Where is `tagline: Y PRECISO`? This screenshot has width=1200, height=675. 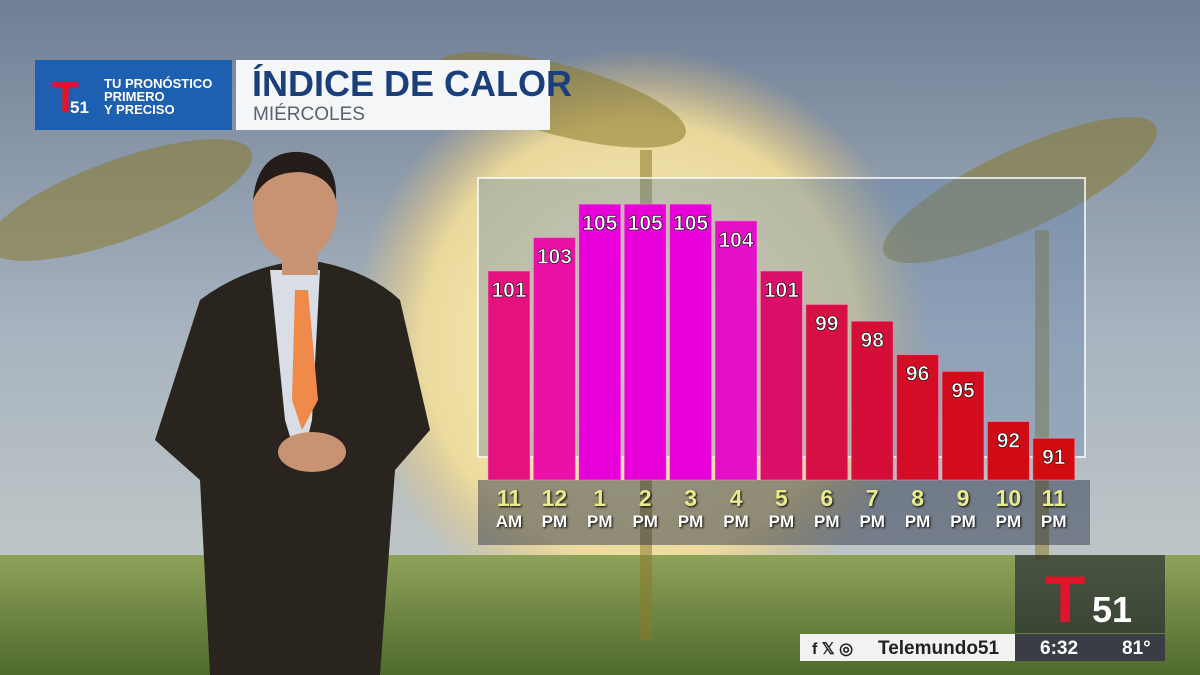 tagline: Y PRECISO is located at coordinates (139, 109).